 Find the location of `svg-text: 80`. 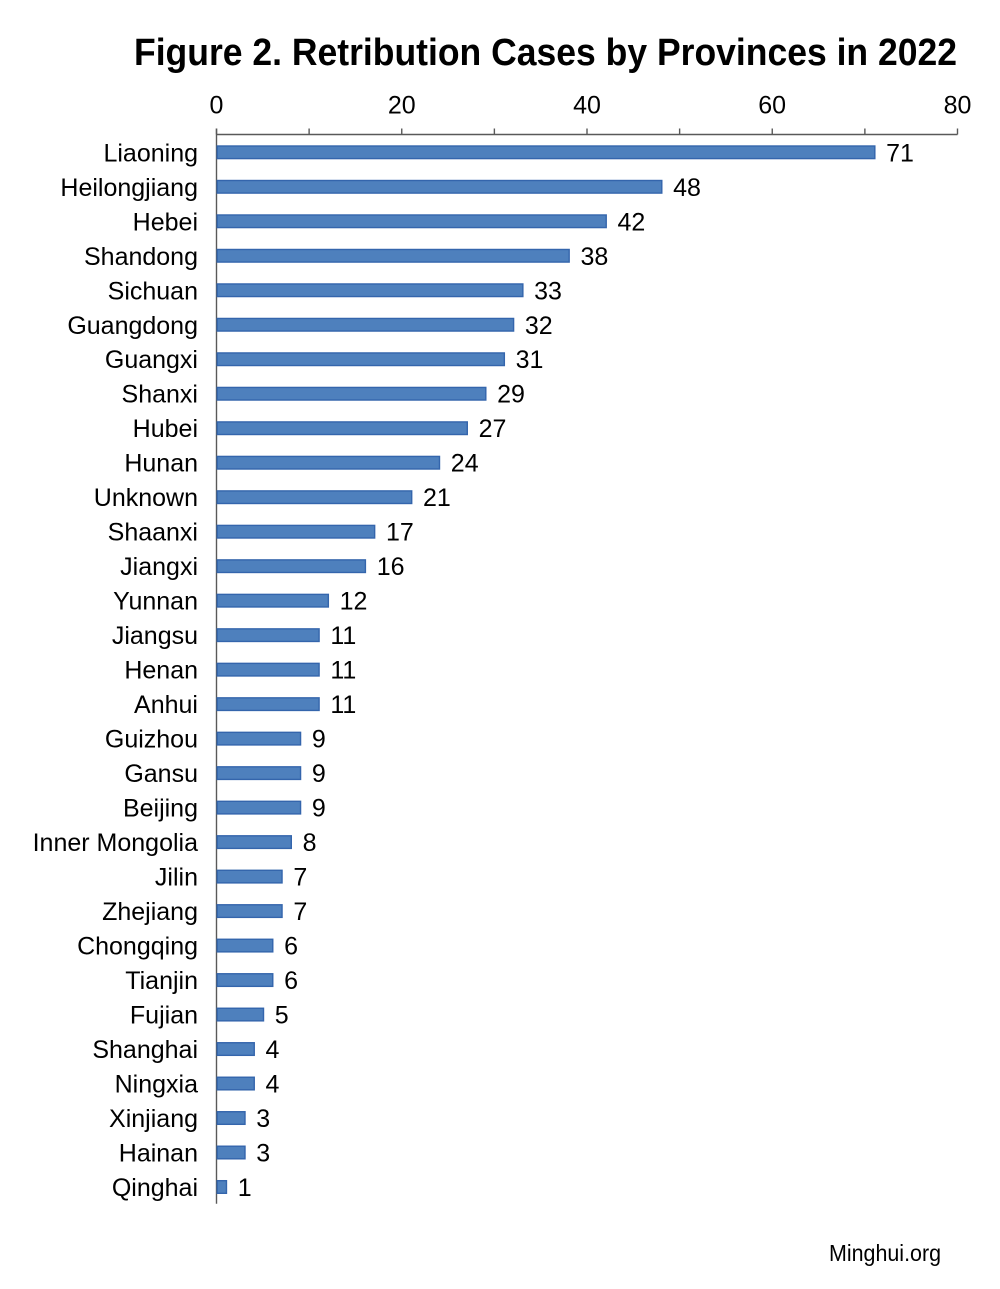

svg-text: 80 is located at coordinates (958, 106).